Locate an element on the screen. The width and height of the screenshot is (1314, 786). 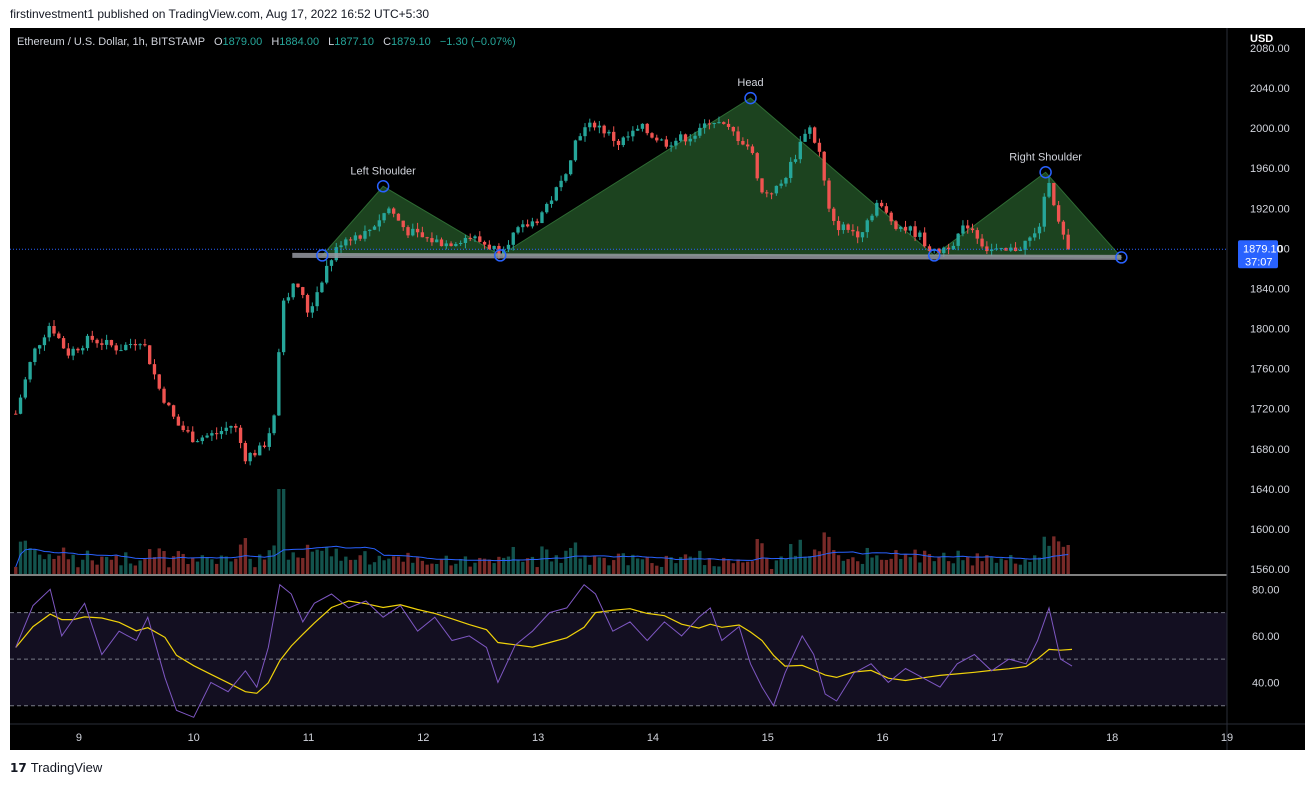
tradingview-logo: 17 TradingView is located at coordinates (56, 767).